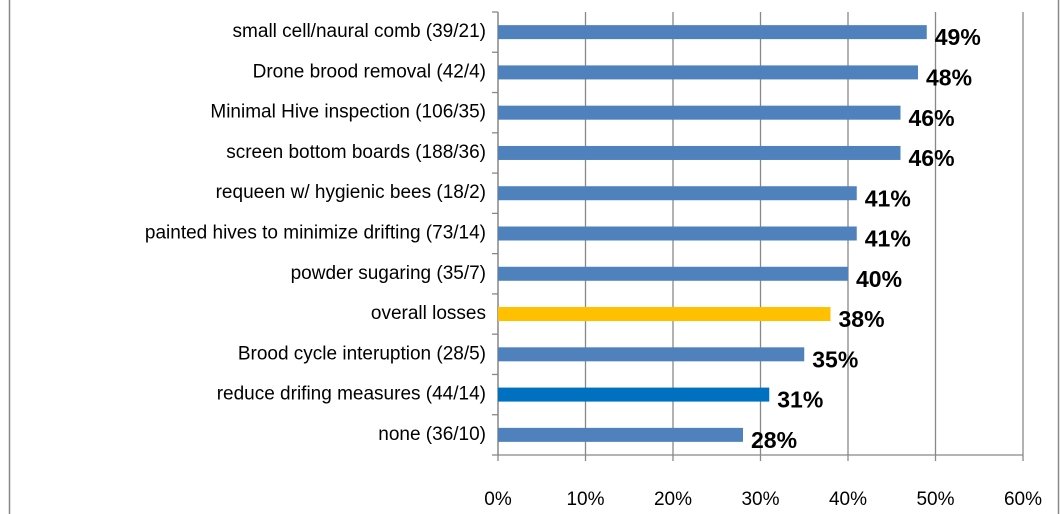  I want to click on x-tick-label: 30%, so click(760, 499).